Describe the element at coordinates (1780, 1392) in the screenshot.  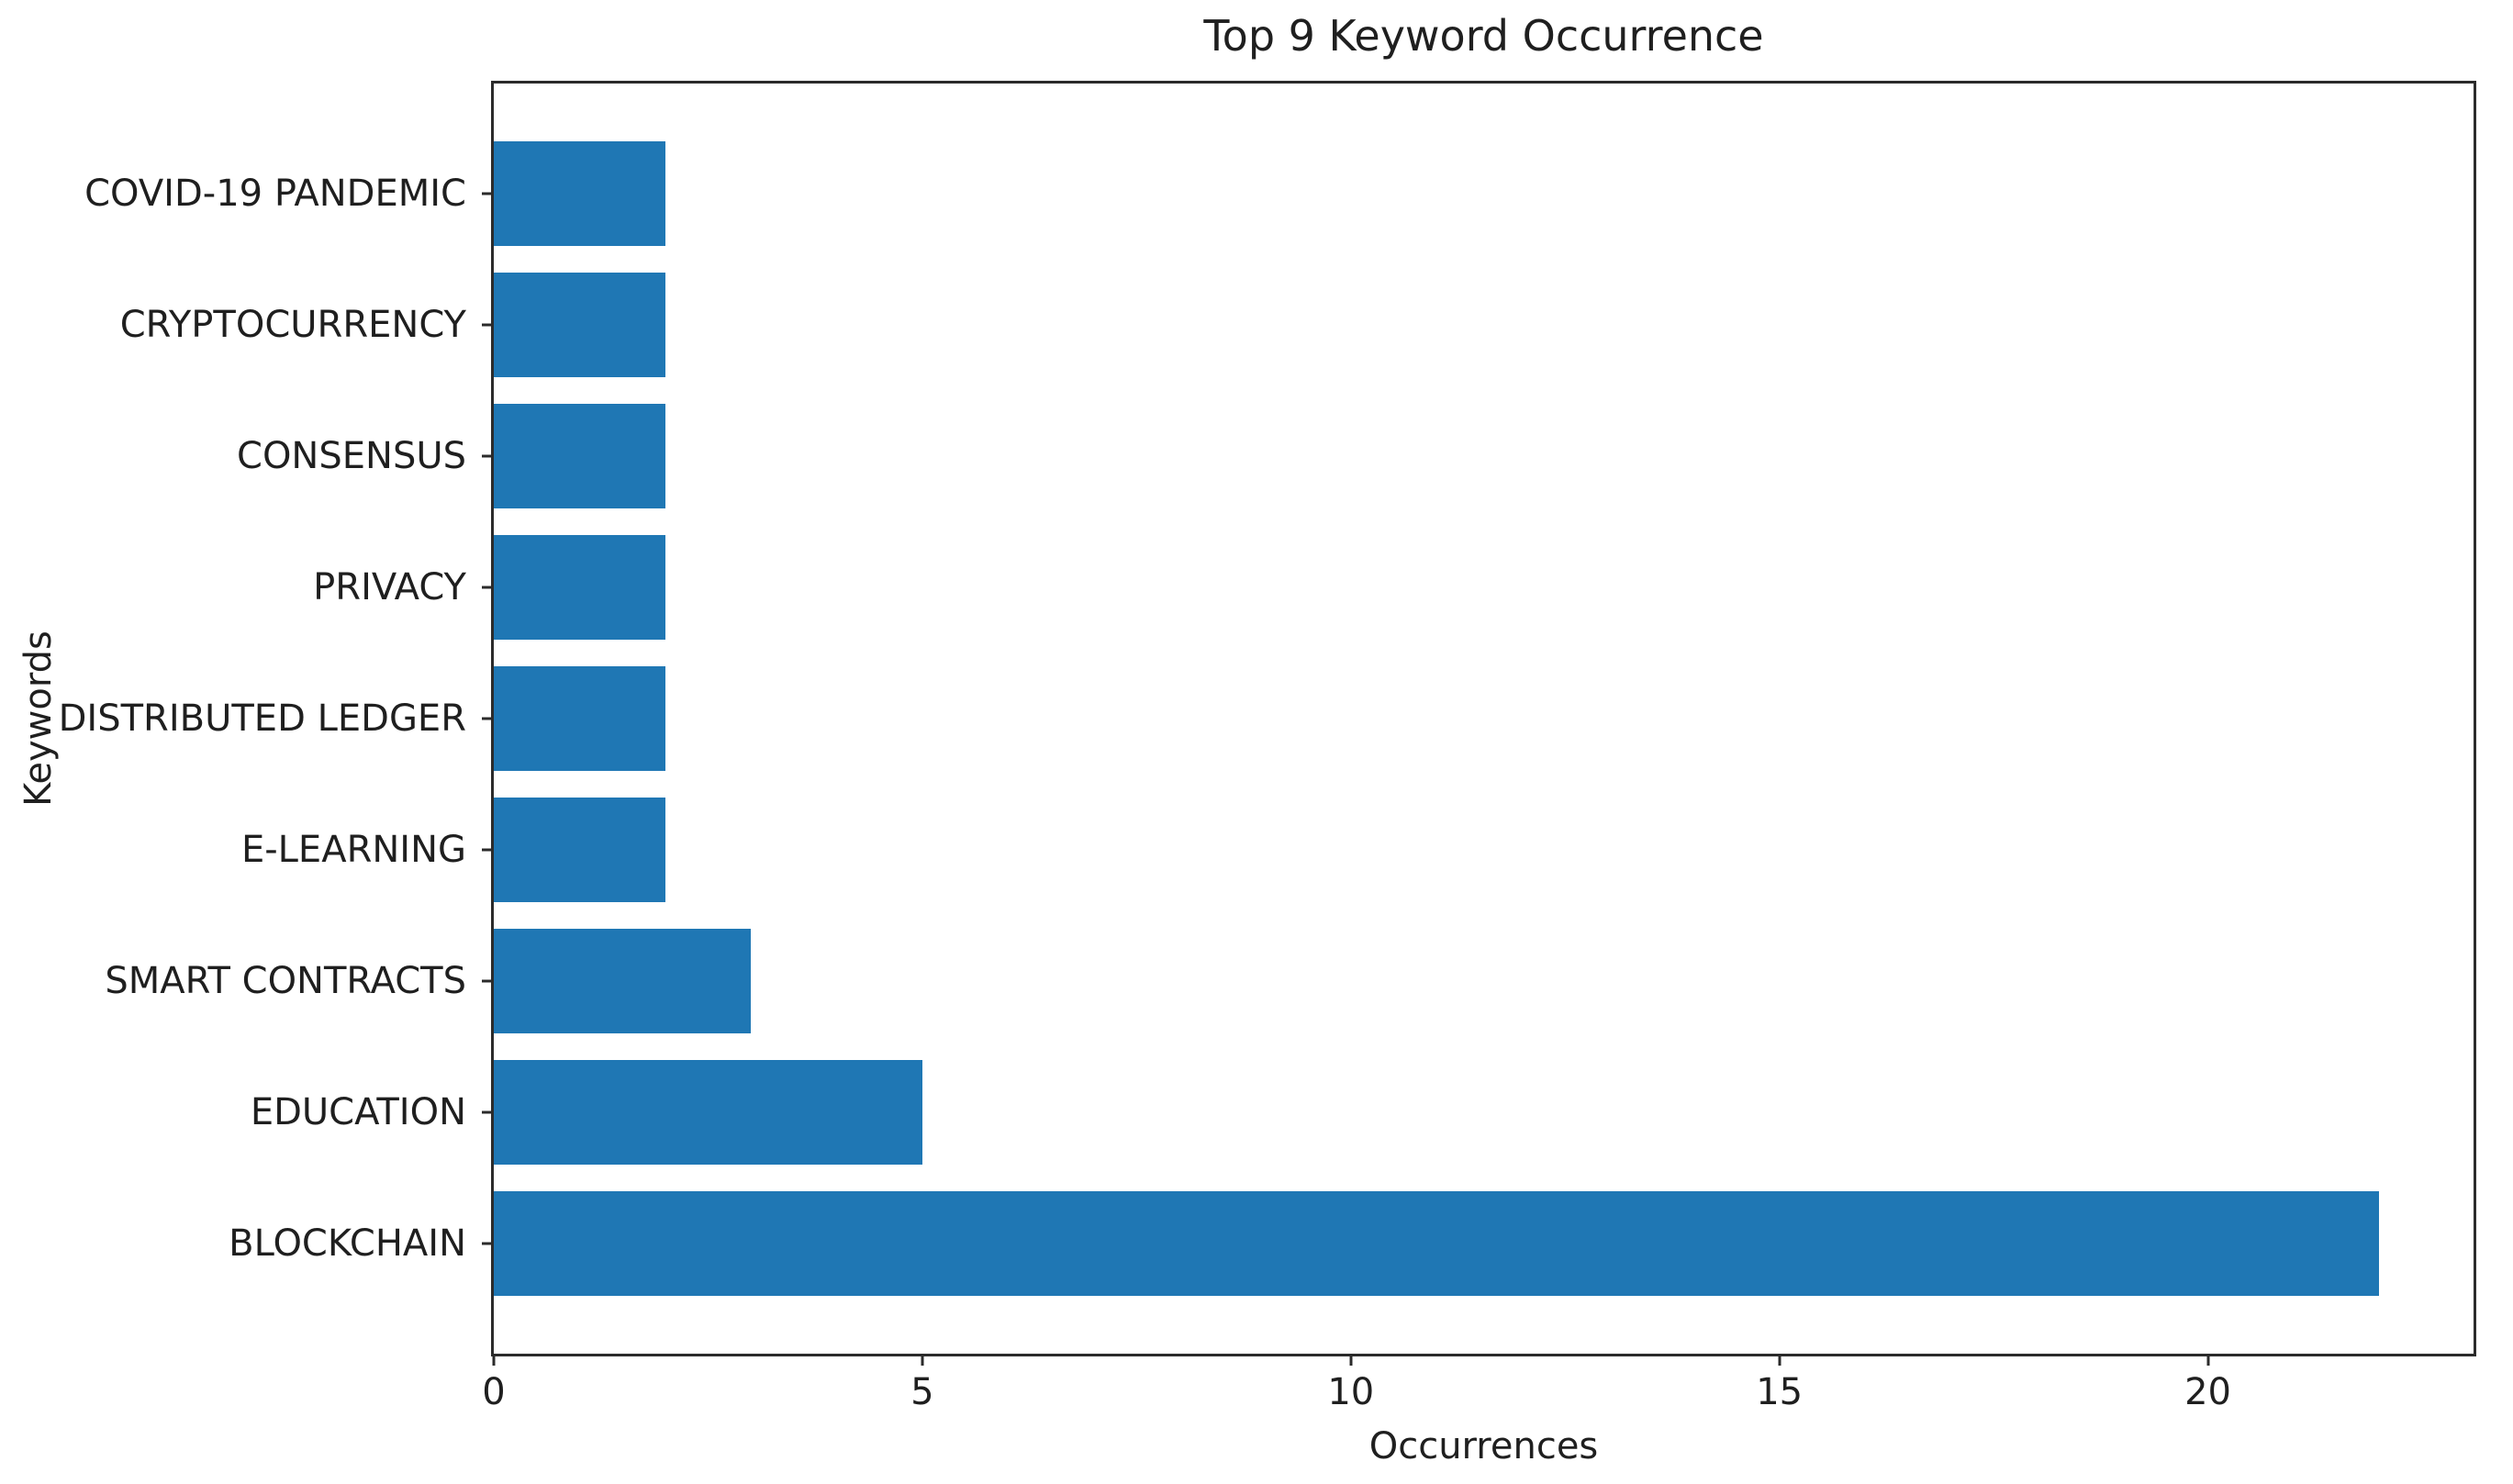
I see `x-tick-label: 15` at that location.